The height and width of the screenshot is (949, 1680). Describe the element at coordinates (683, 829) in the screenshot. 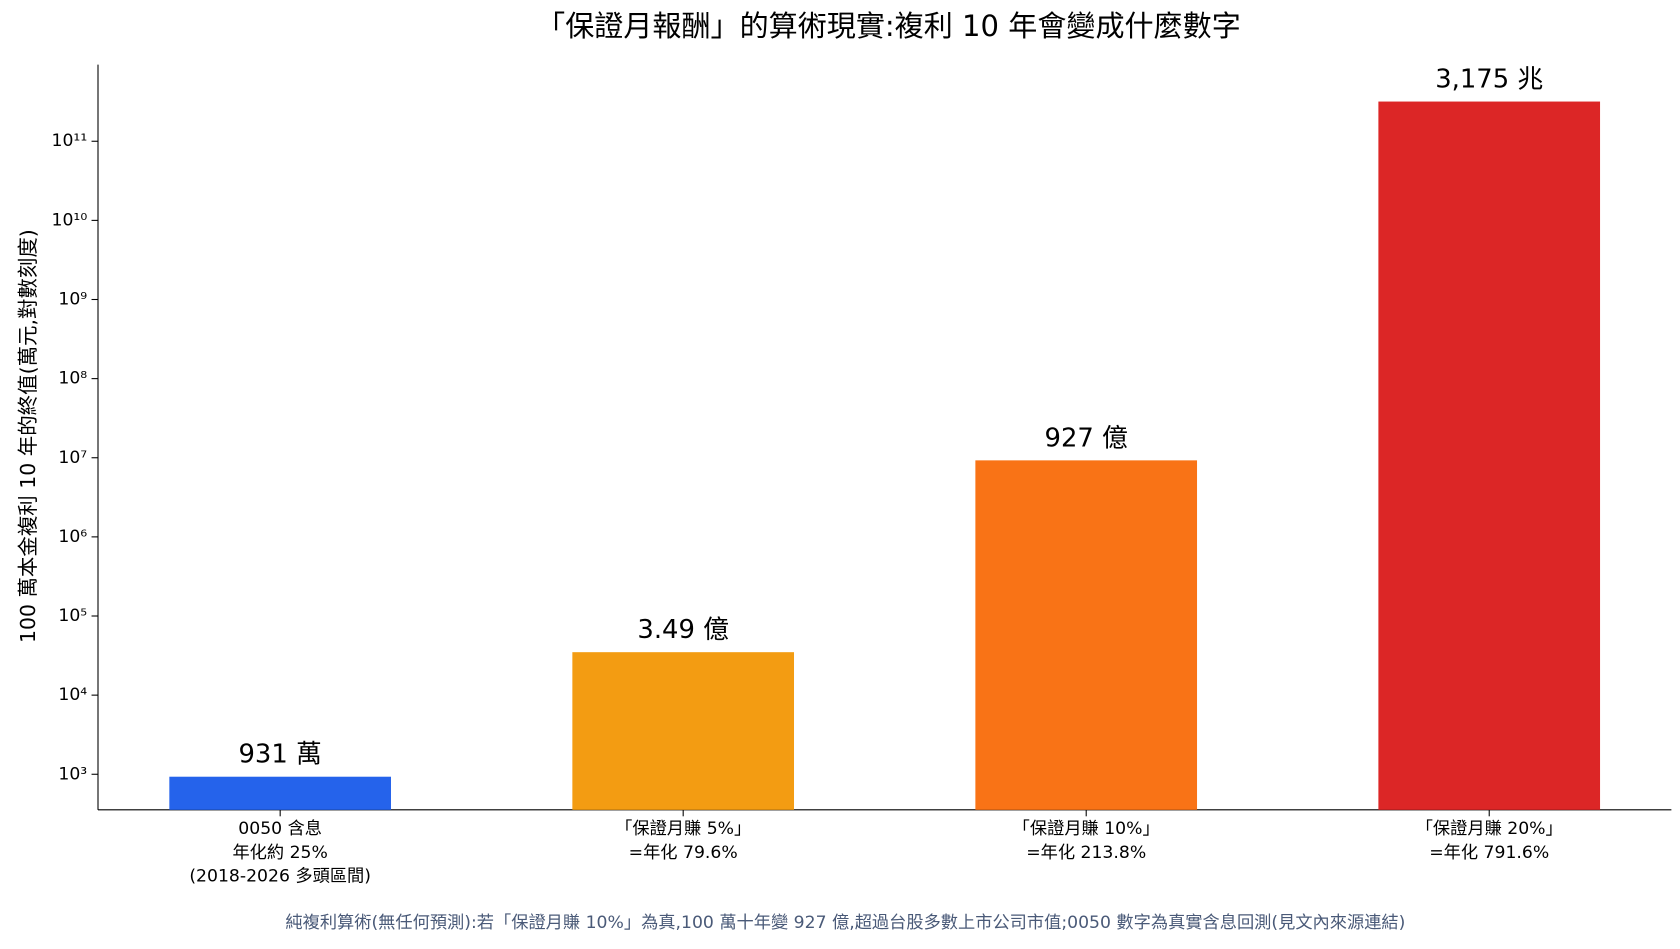

I see `x-tick-label: 「保證月賺 5%」` at that location.